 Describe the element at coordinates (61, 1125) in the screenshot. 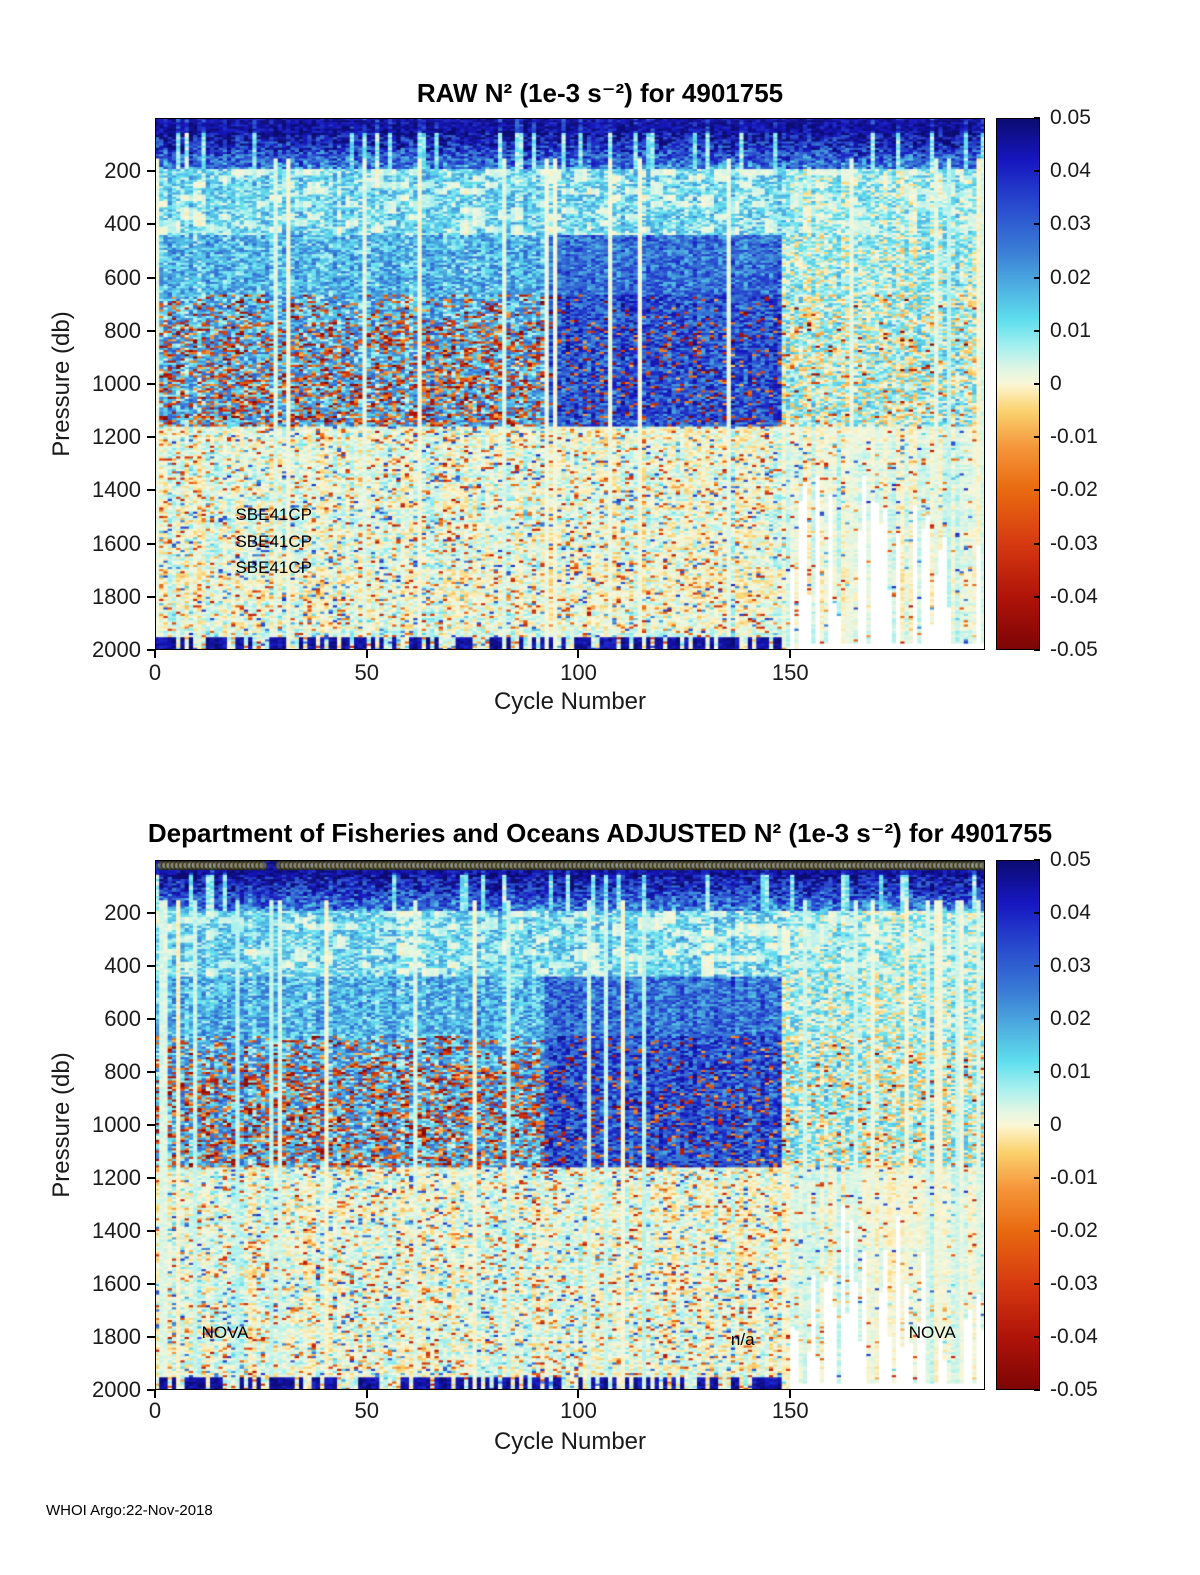

I see `adjusted-y-axis-label: Pressure (db)` at that location.